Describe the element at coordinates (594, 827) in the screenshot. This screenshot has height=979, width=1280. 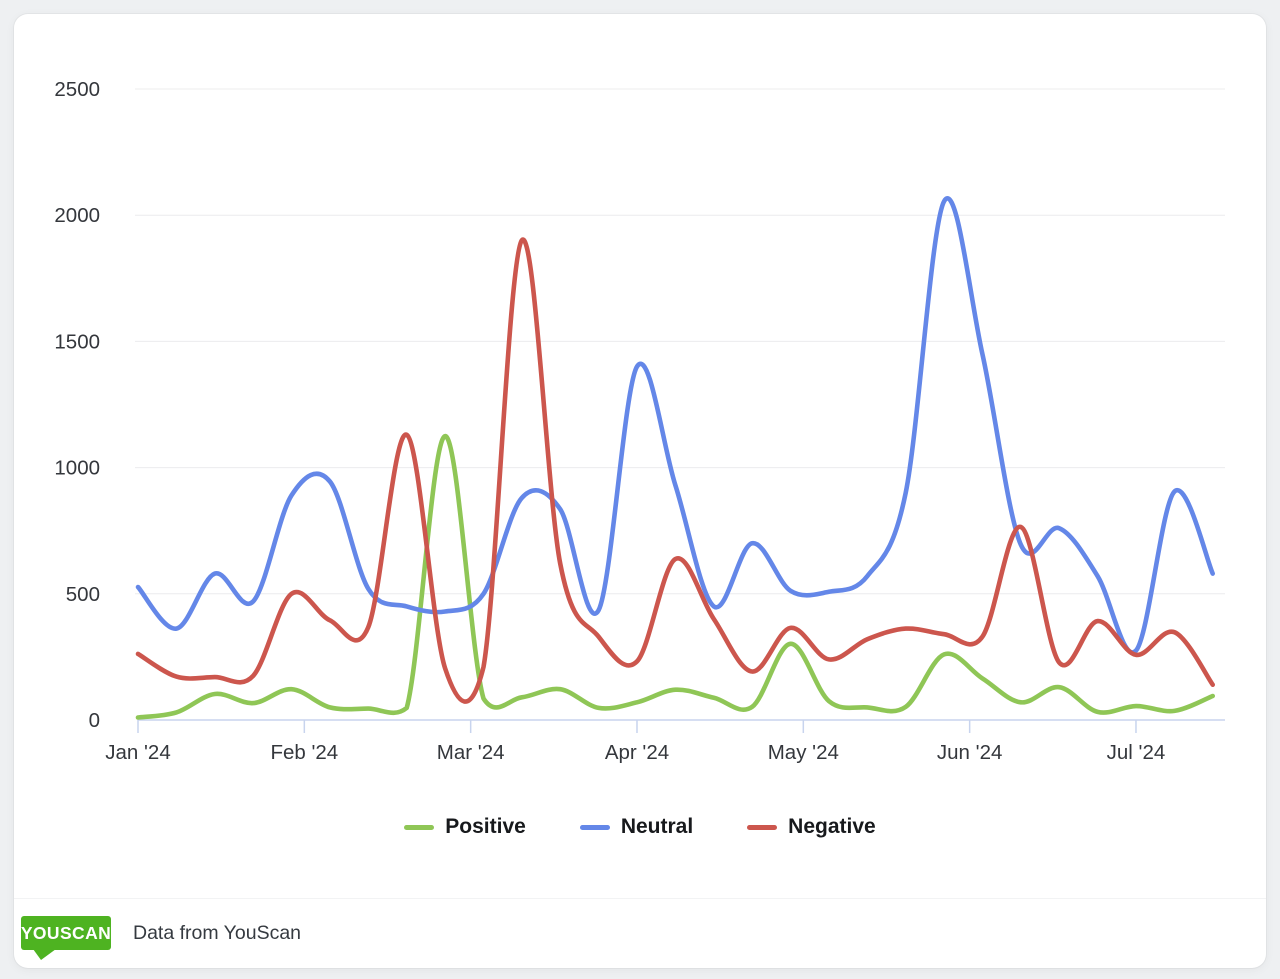
I see `neutral-line-swatch` at that location.